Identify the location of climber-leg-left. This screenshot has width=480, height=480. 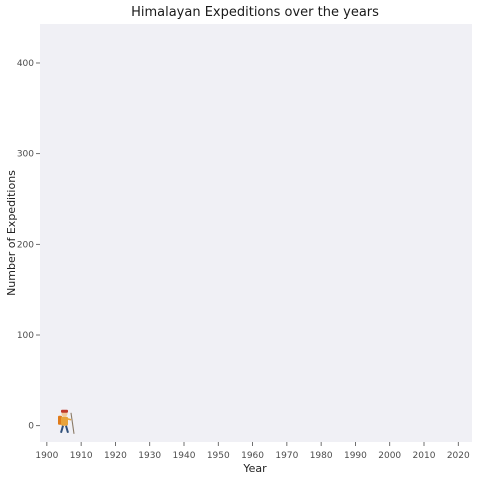
(62, 429).